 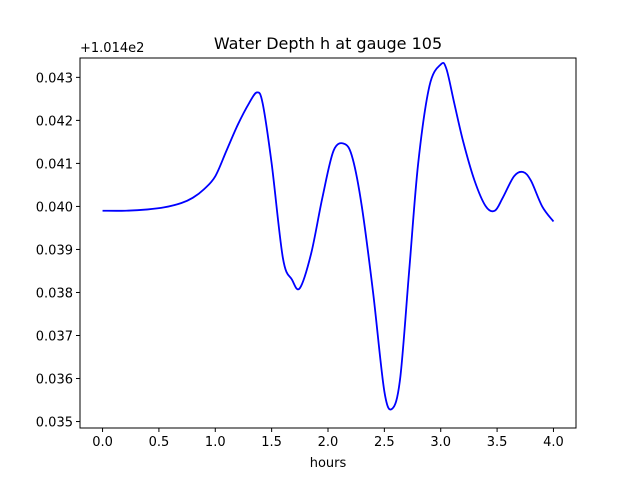 What do you see at coordinates (384, 442) in the screenshot?
I see `x-tick-label: 2.5` at bounding box center [384, 442].